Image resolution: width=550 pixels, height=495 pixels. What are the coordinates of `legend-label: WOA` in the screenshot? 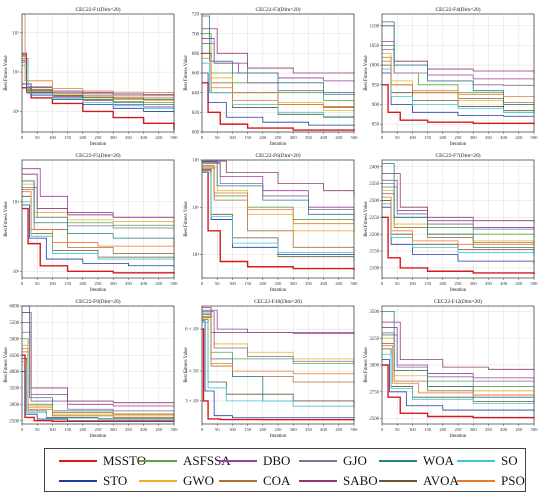 It's located at (439, 460).